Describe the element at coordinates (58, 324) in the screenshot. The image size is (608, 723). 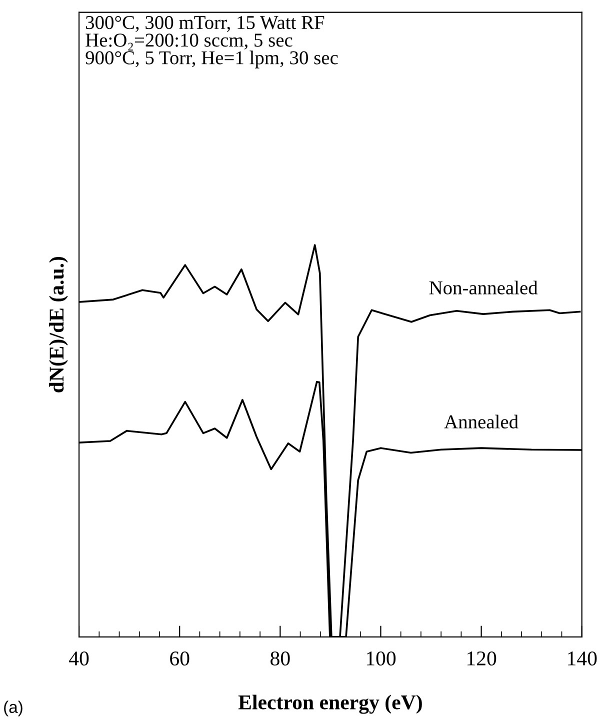
I see `y-axis-title: dN(E)/dE (a.u.)` at that location.